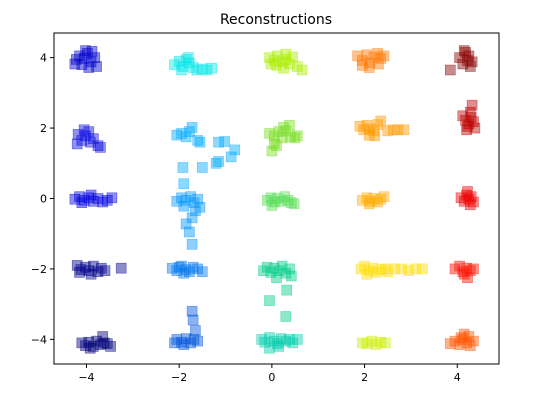 This screenshot has height=402, width=535. Describe the element at coordinates (39, 269) in the screenshot. I see `y-tick-label: −2` at that location.